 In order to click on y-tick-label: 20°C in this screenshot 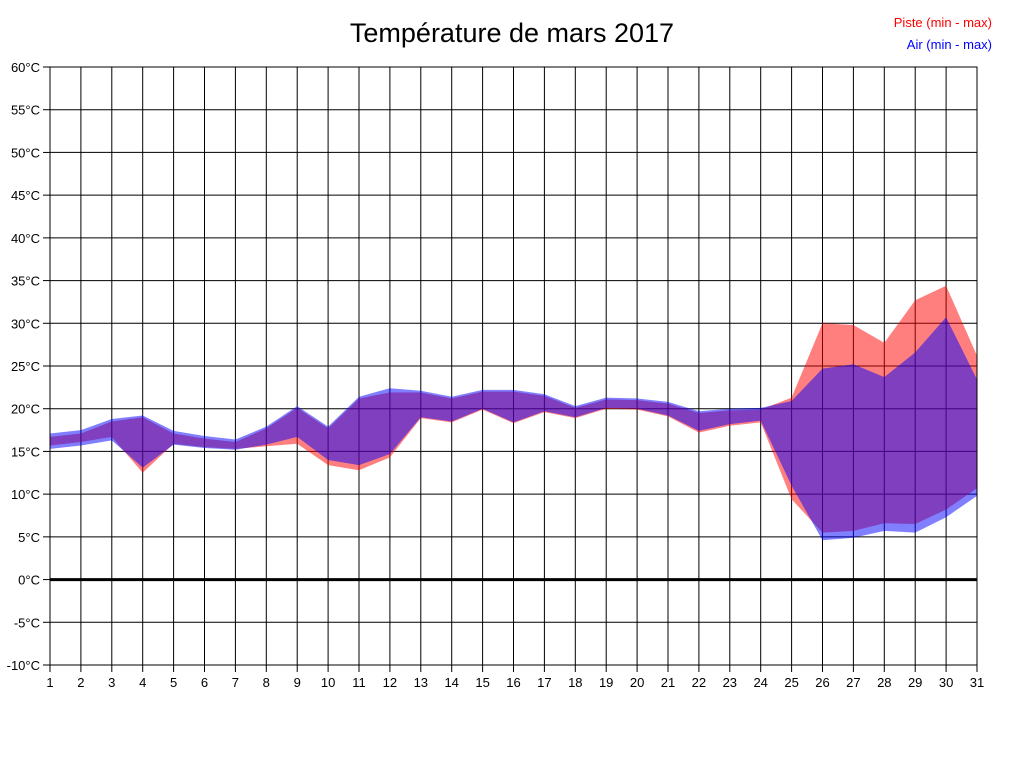, I will do `click(25, 409)`.